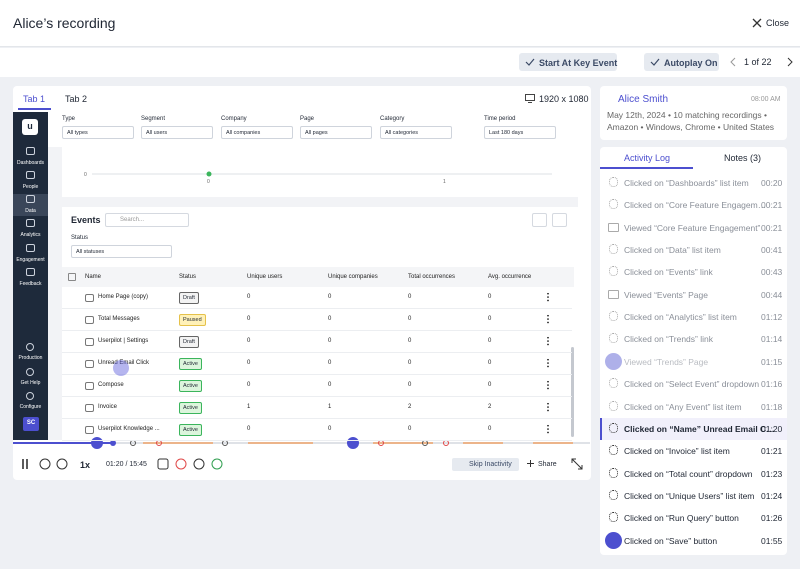 This screenshot has height=569, width=800. What do you see at coordinates (668, 272) in the screenshot?
I see `log-text: Clicked on “Events” link` at bounding box center [668, 272].